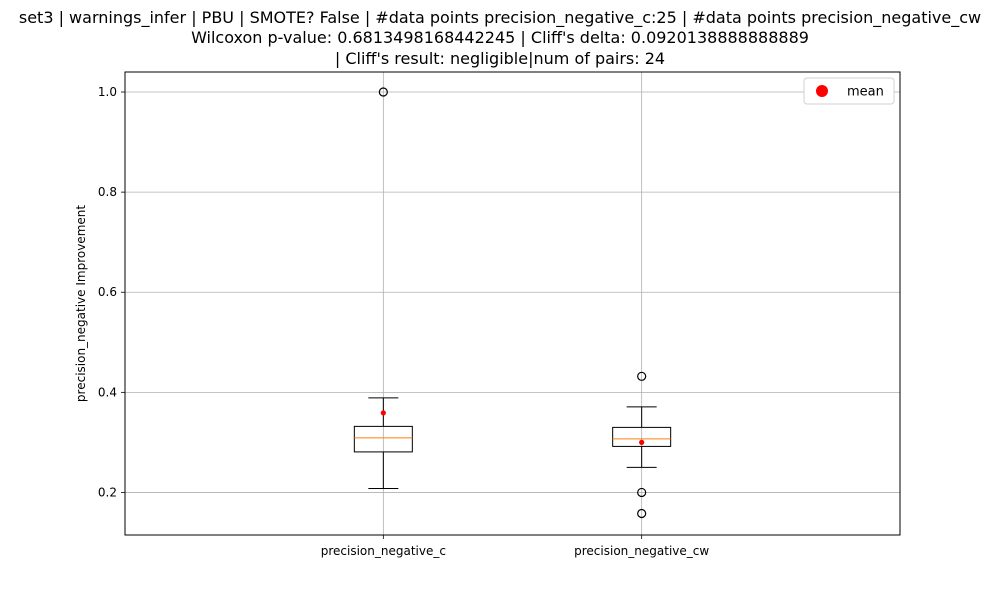 The height and width of the screenshot is (600, 1000). Describe the element at coordinates (107, 92) in the screenshot. I see `y-tick-label: 1.0` at that location.